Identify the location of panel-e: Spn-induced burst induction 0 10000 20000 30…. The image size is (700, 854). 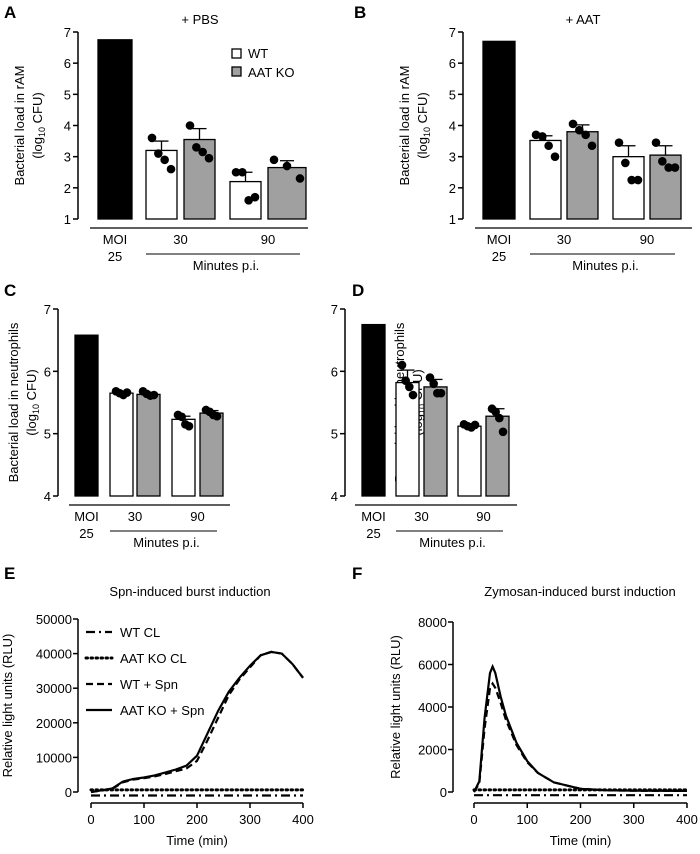
(157, 716).